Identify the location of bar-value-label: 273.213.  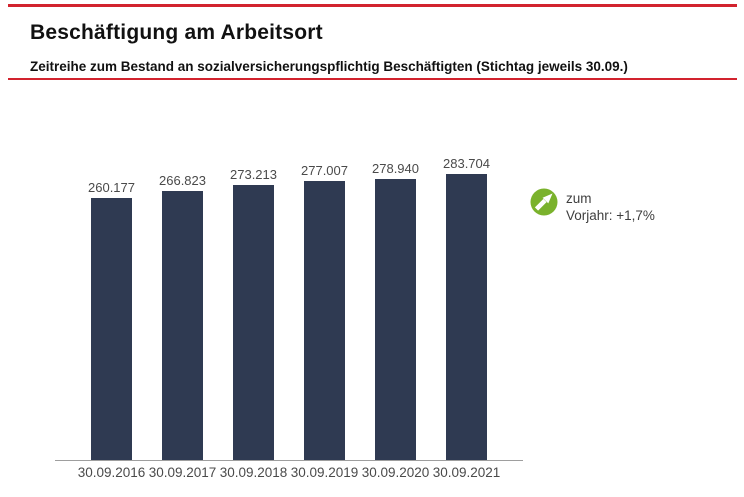
(253, 174).